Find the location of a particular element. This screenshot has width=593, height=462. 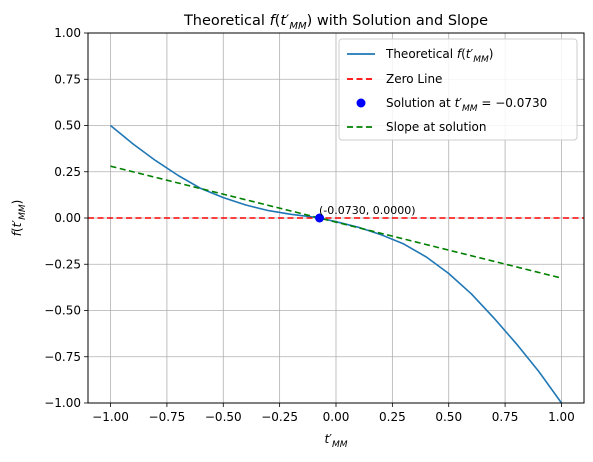

y-axis-label: f(t′MM) is located at coordinates (19, 218).